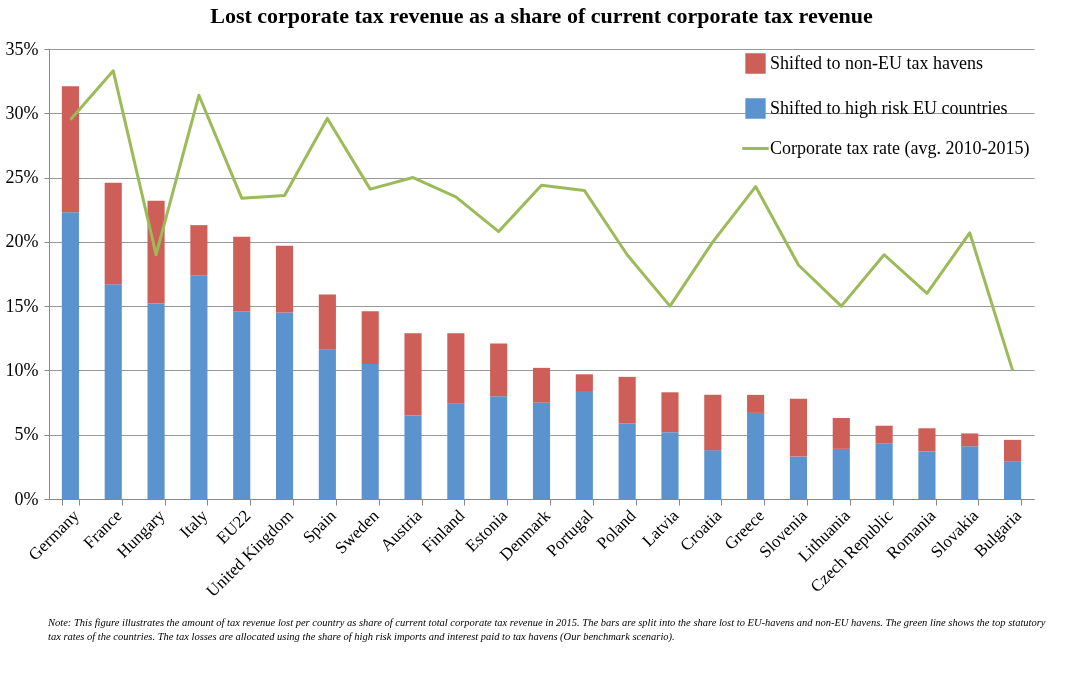 This screenshot has height=689, width=1071. What do you see at coordinates (193, 523) in the screenshot?
I see `x-tick-label: Italy` at bounding box center [193, 523].